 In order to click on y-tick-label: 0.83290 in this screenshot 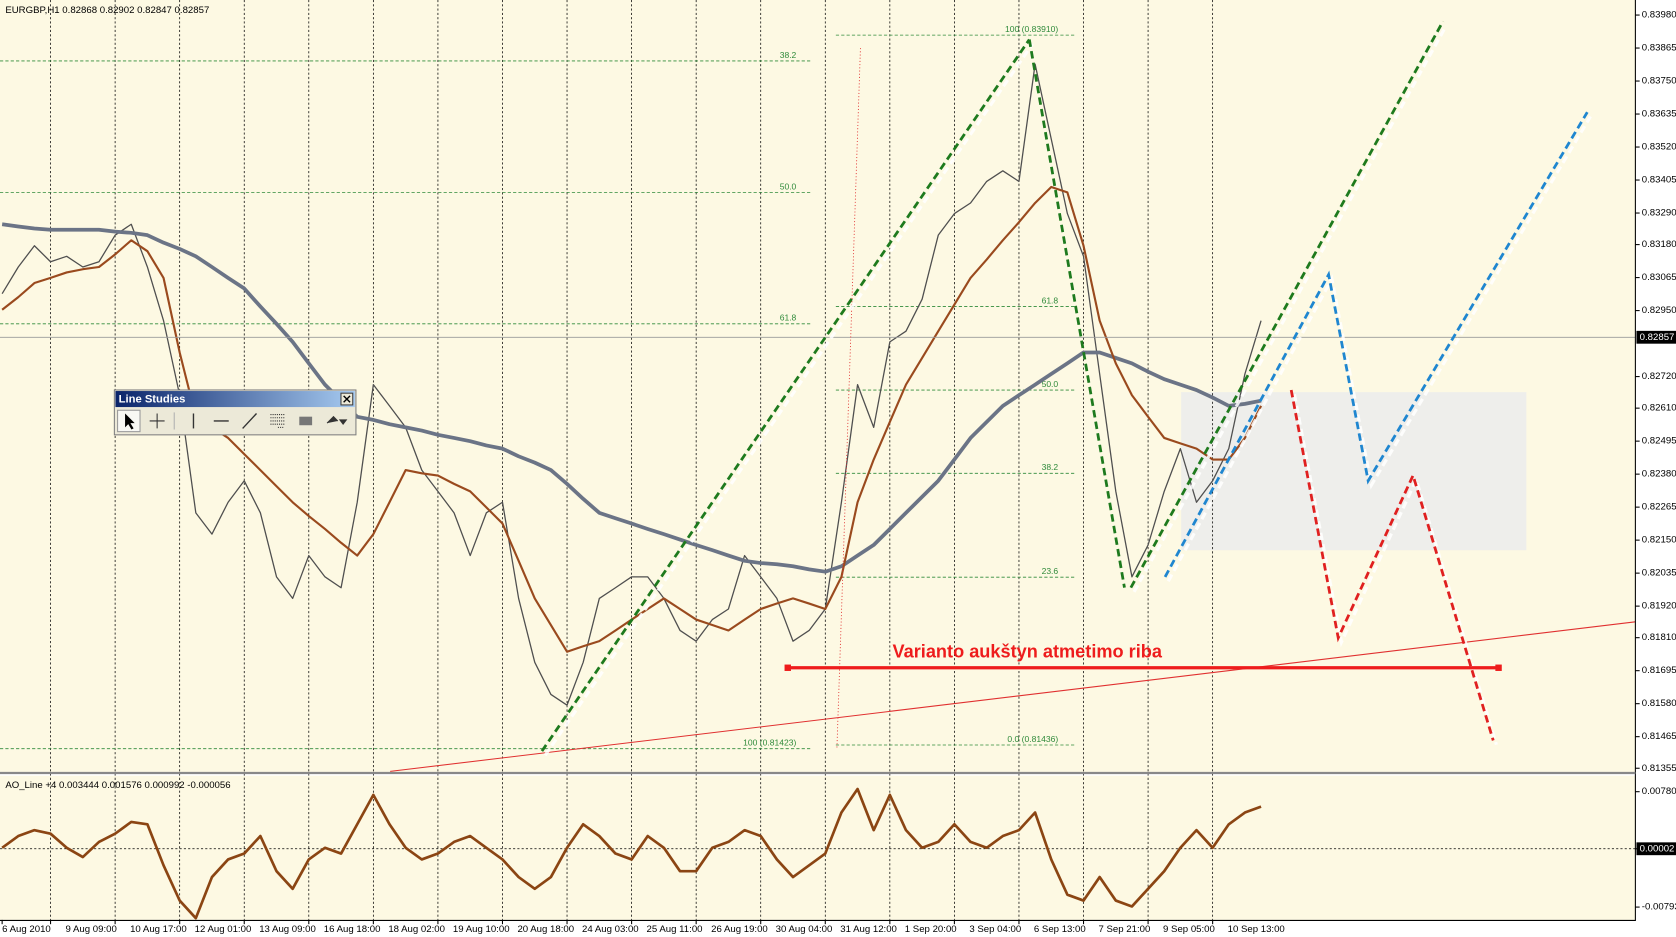, I will do `click(1659, 213)`.